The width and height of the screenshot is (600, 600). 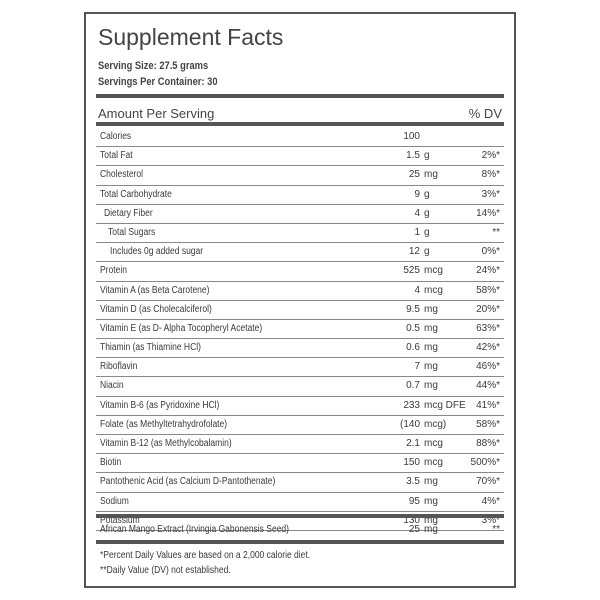 I want to click on nutrient-name: Total Fat, so click(x=116, y=156).